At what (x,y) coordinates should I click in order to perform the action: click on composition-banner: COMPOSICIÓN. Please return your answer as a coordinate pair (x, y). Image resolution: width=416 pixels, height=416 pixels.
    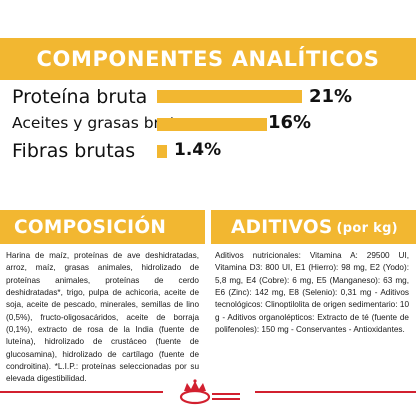
    Looking at the image, I should click on (102, 227).